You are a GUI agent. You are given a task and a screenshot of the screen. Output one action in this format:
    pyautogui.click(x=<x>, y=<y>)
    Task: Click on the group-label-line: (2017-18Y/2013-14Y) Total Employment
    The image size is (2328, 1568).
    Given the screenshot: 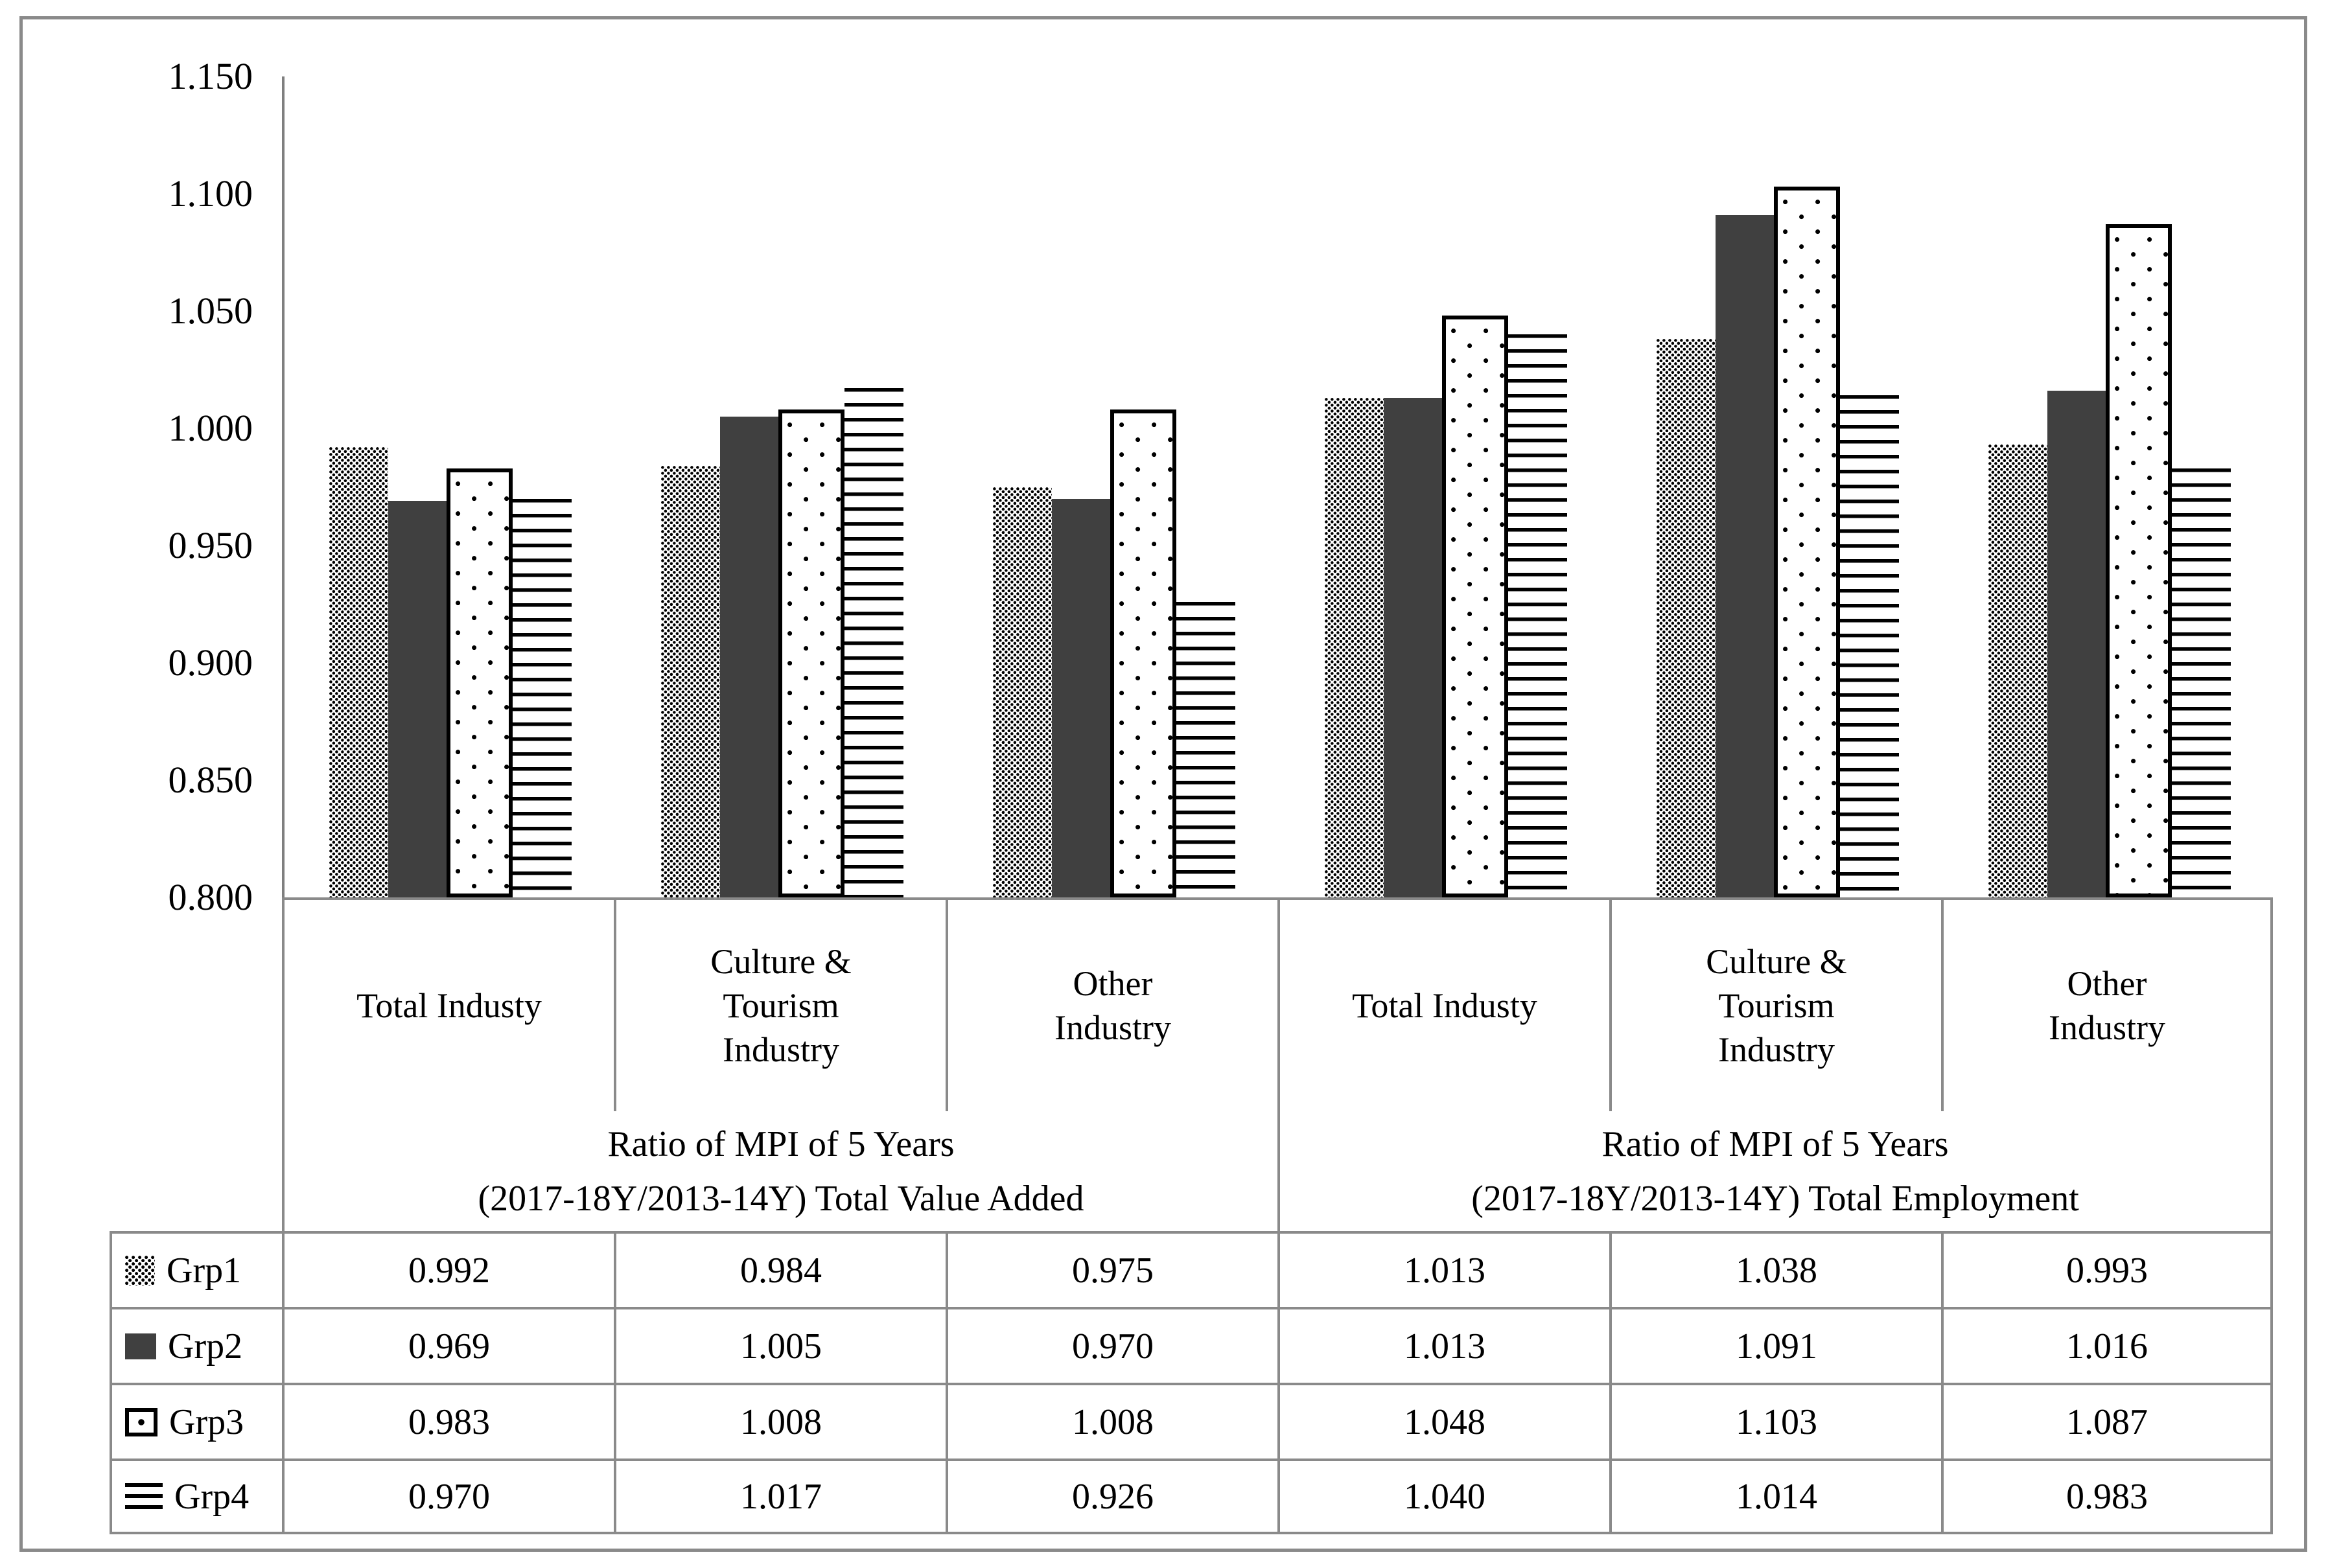 What is the action you would take?
    pyautogui.click(x=1775, y=1198)
    